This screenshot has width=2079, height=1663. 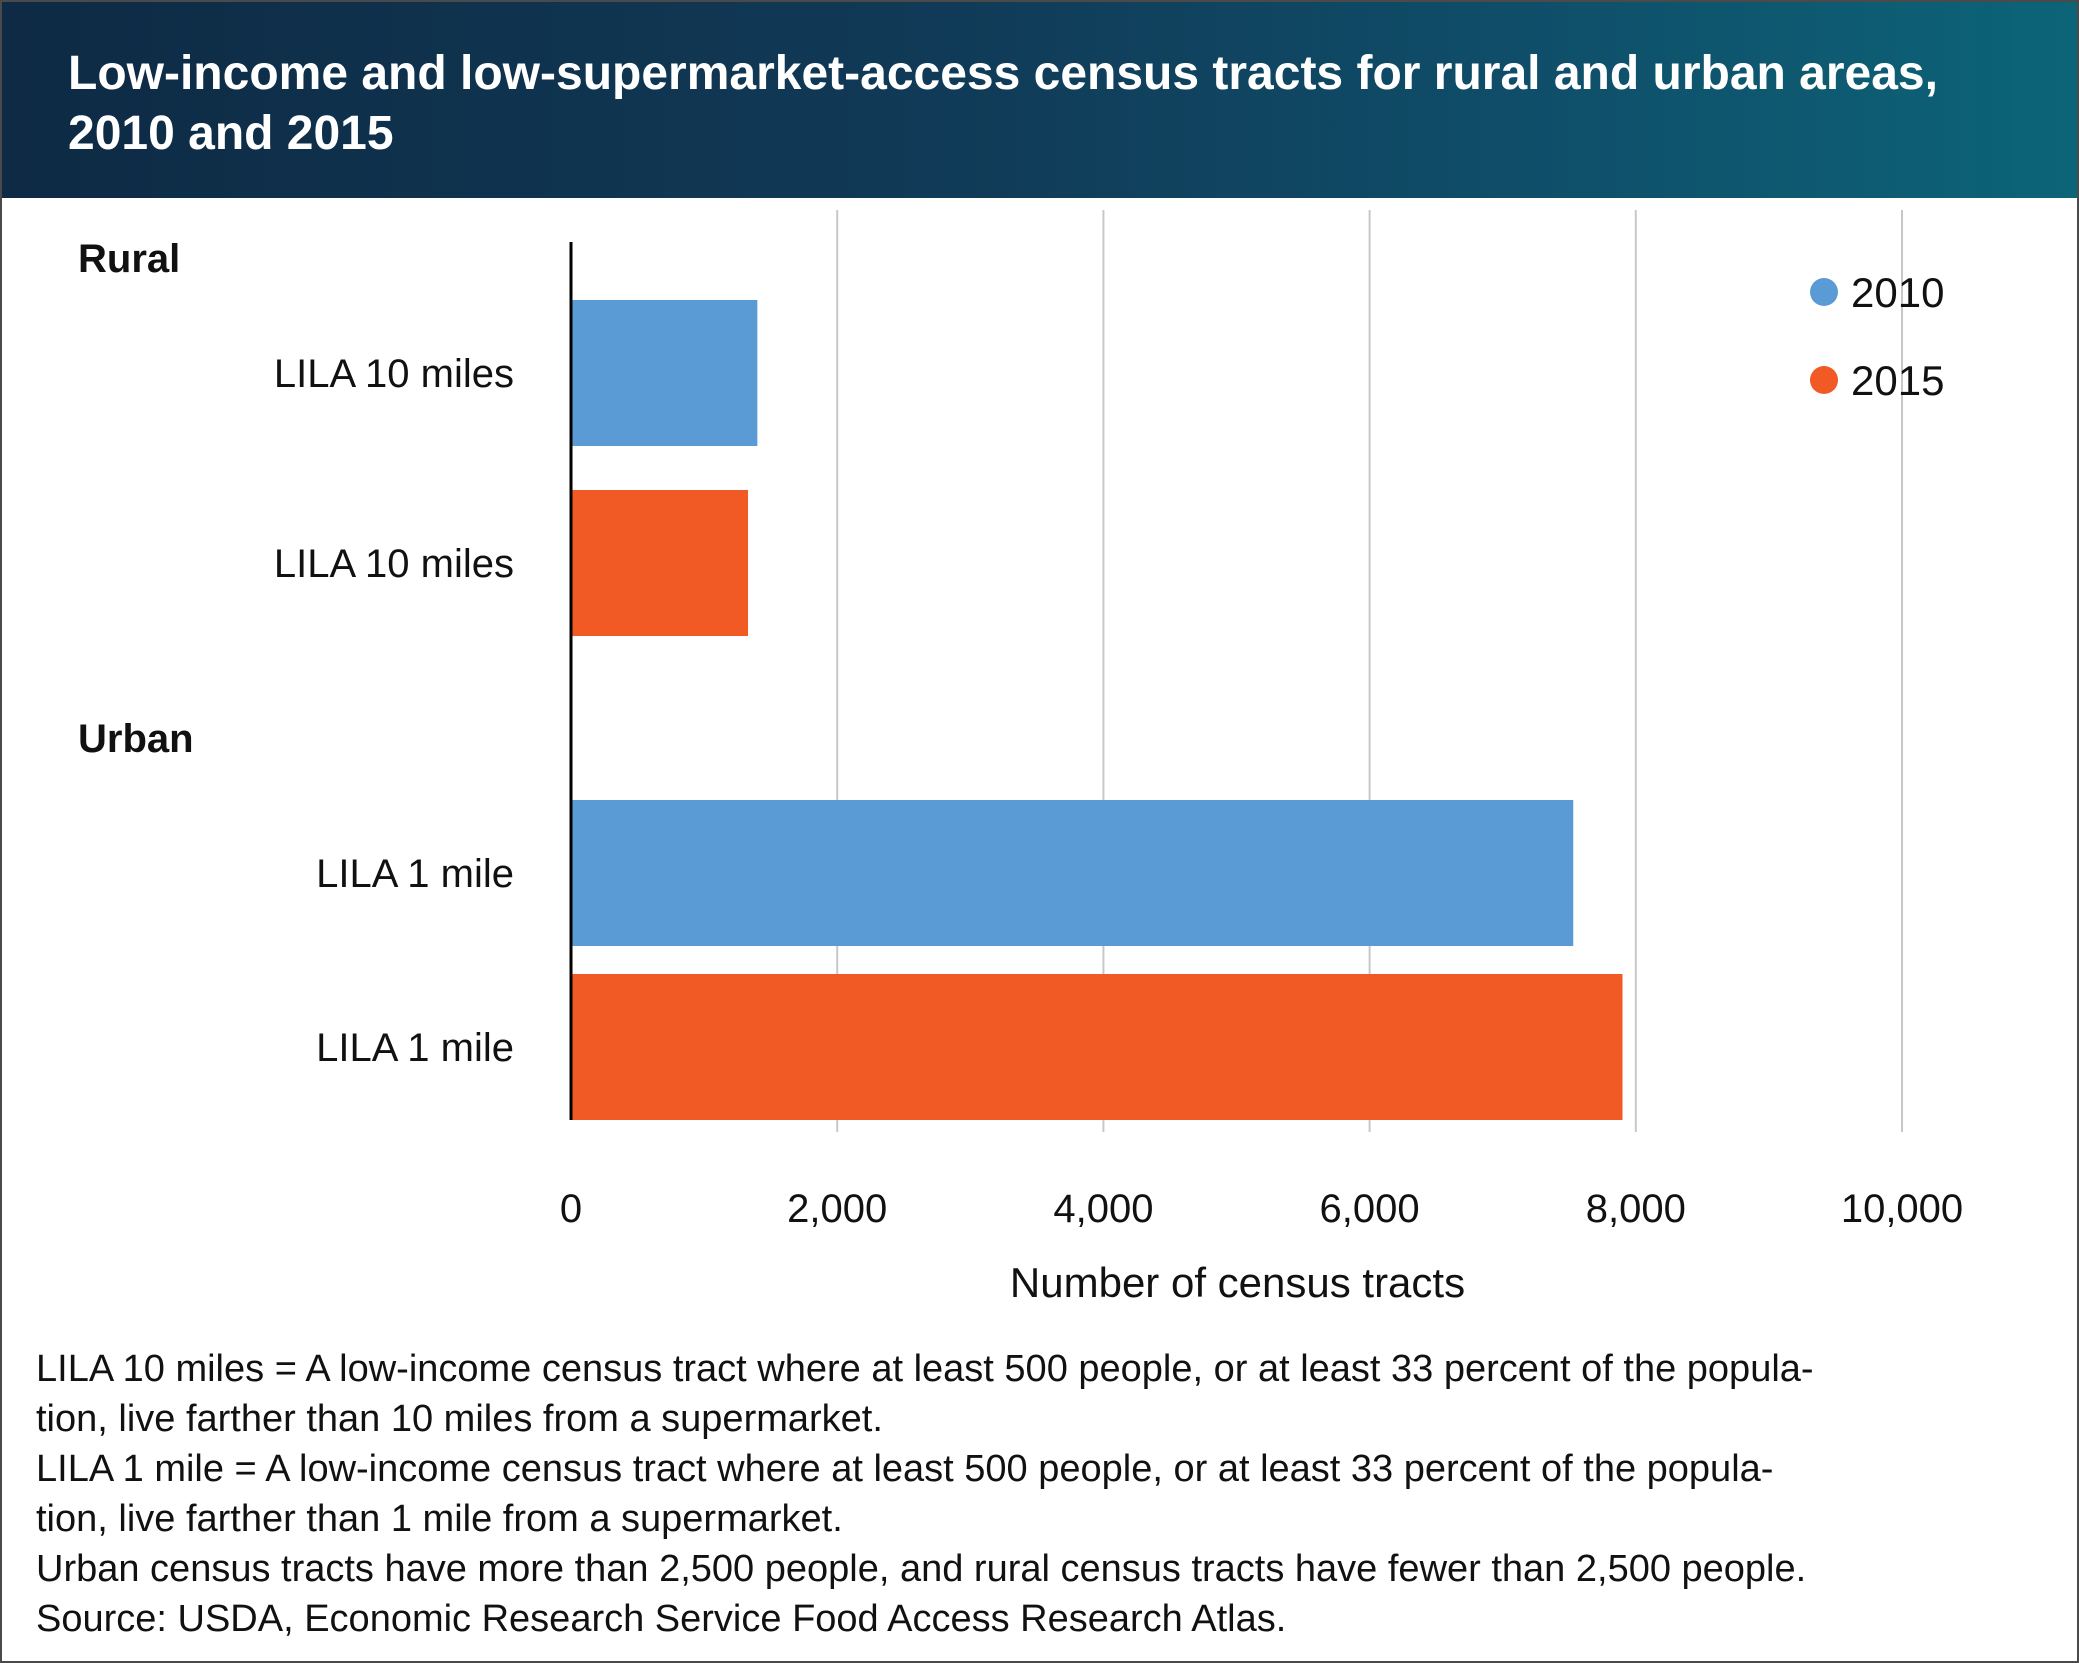 What do you see at coordinates (1237, 1282) in the screenshot?
I see `x-axis-label: Number of census tracts` at bounding box center [1237, 1282].